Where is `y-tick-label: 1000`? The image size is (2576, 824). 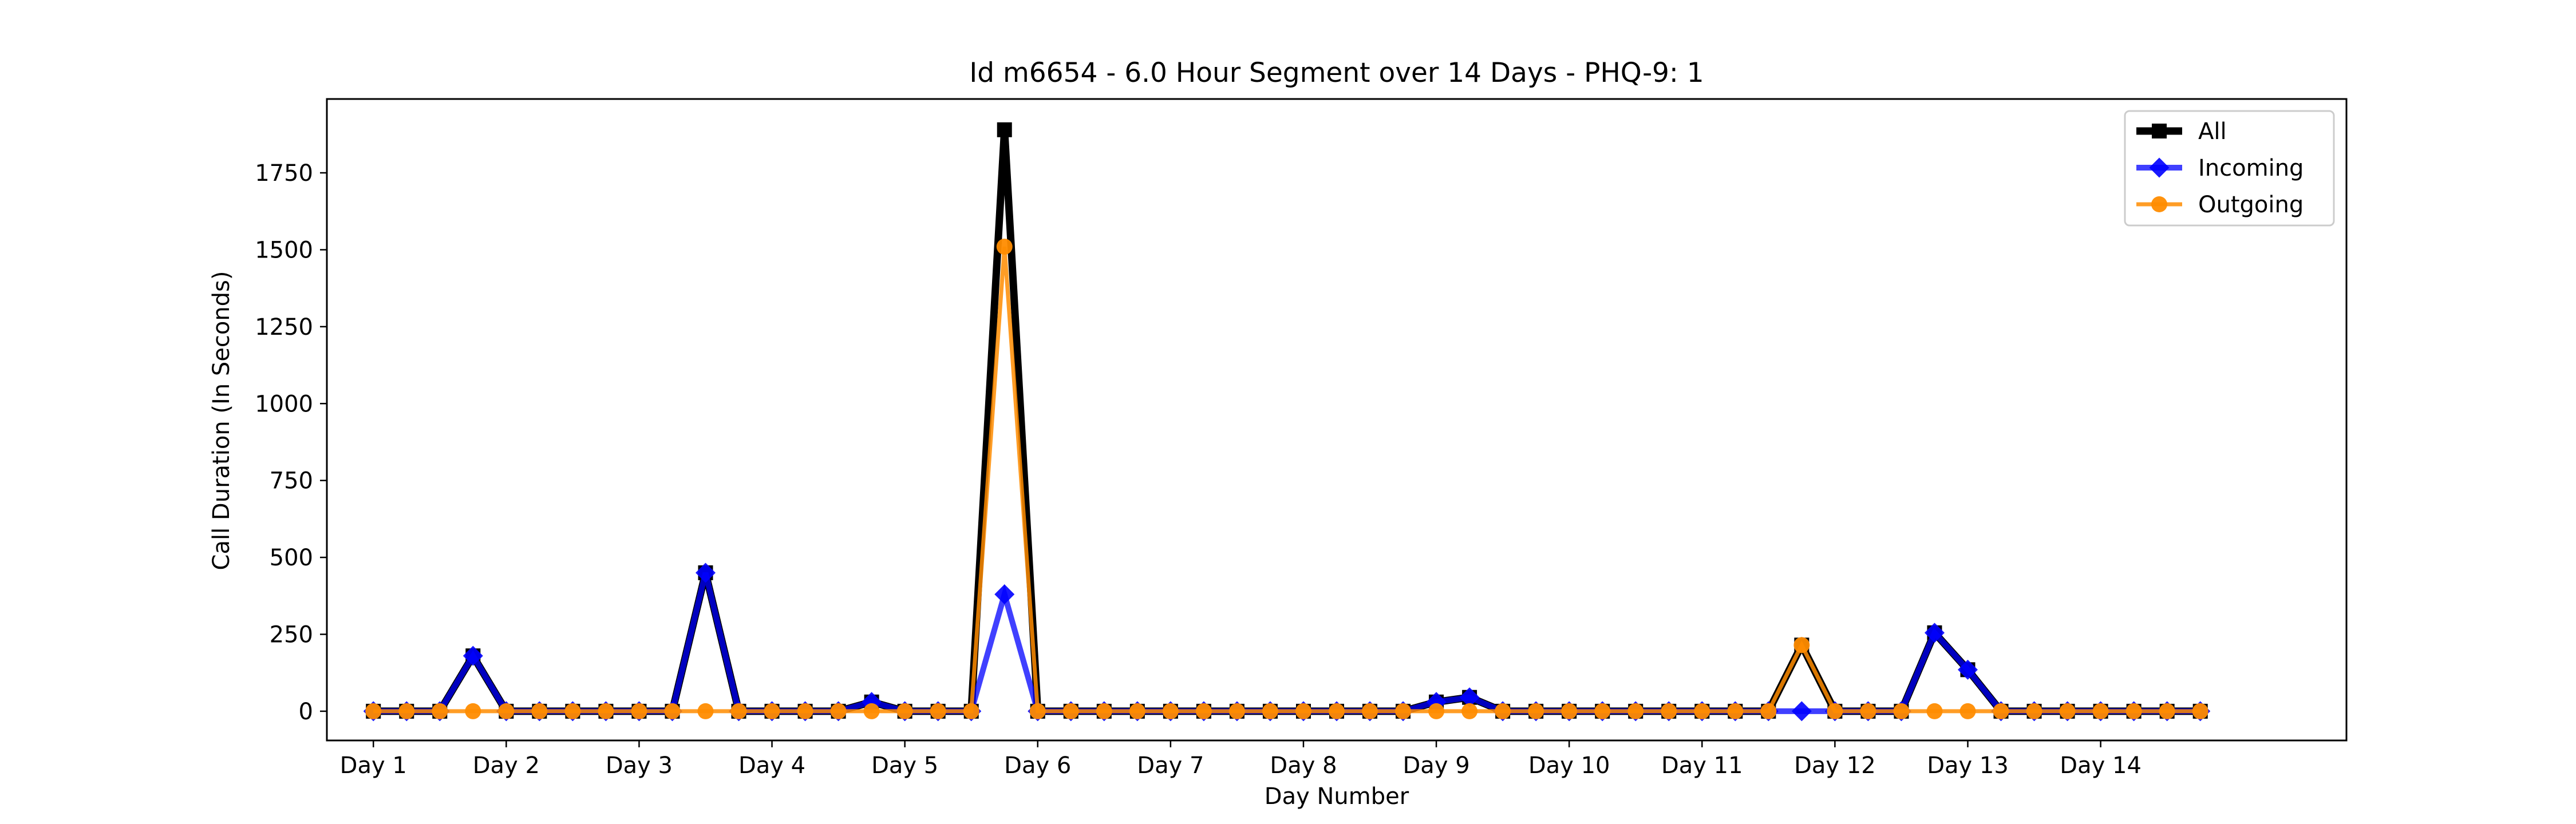 y-tick-label: 1000 is located at coordinates (284, 404).